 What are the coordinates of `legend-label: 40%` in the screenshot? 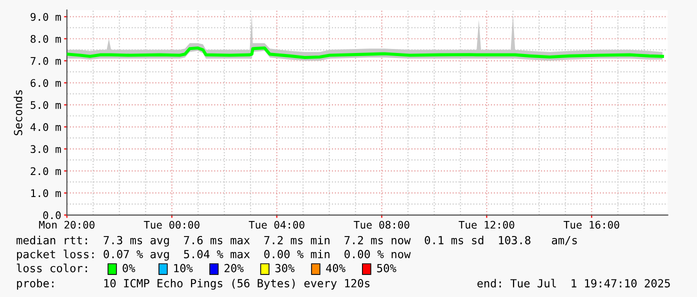 It's located at (336, 268).